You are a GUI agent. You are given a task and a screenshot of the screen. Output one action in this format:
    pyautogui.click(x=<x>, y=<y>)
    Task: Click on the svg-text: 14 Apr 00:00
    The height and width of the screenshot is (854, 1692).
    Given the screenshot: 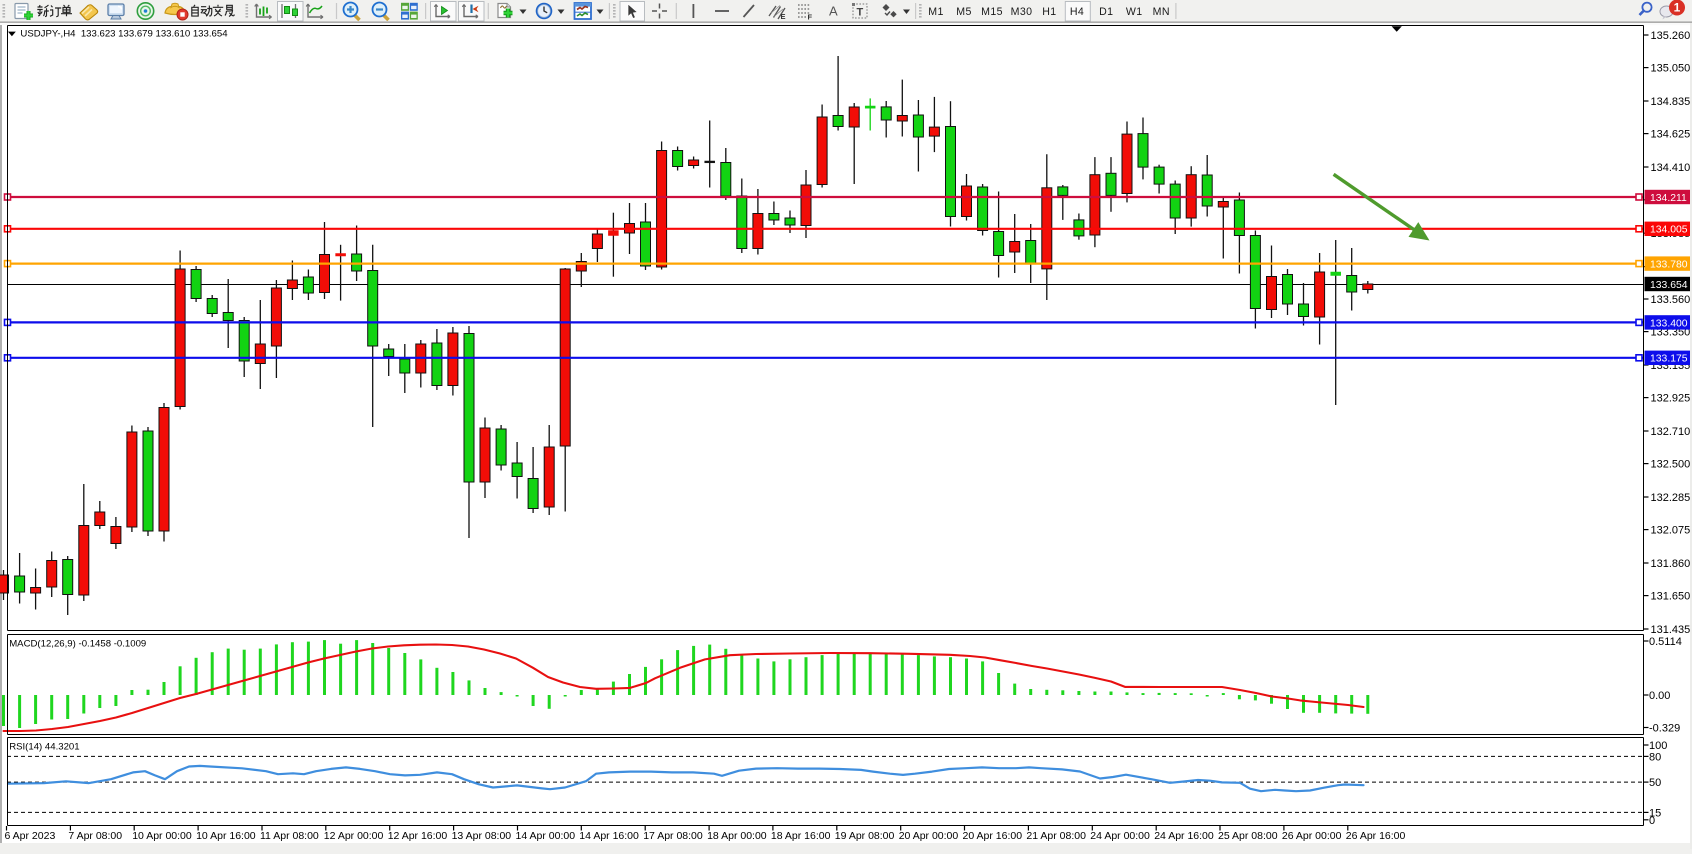 What is the action you would take?
    pyautogui.click(x=546, y=836)
    